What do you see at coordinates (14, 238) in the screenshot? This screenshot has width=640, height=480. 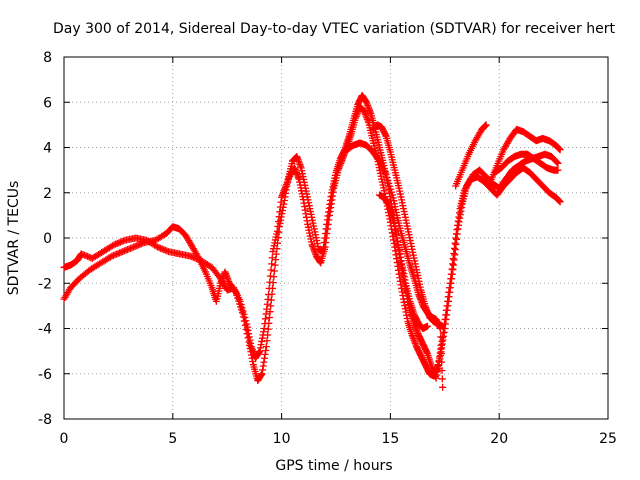 I see `y-axis-label: SDTVAR / TECUs` at bounding box center [14, 238].